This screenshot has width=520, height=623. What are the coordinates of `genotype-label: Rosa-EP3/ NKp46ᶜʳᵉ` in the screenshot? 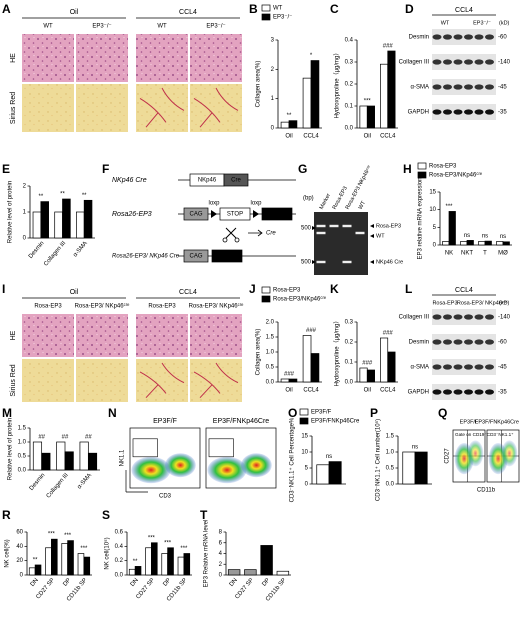 It's located at (217, 306).